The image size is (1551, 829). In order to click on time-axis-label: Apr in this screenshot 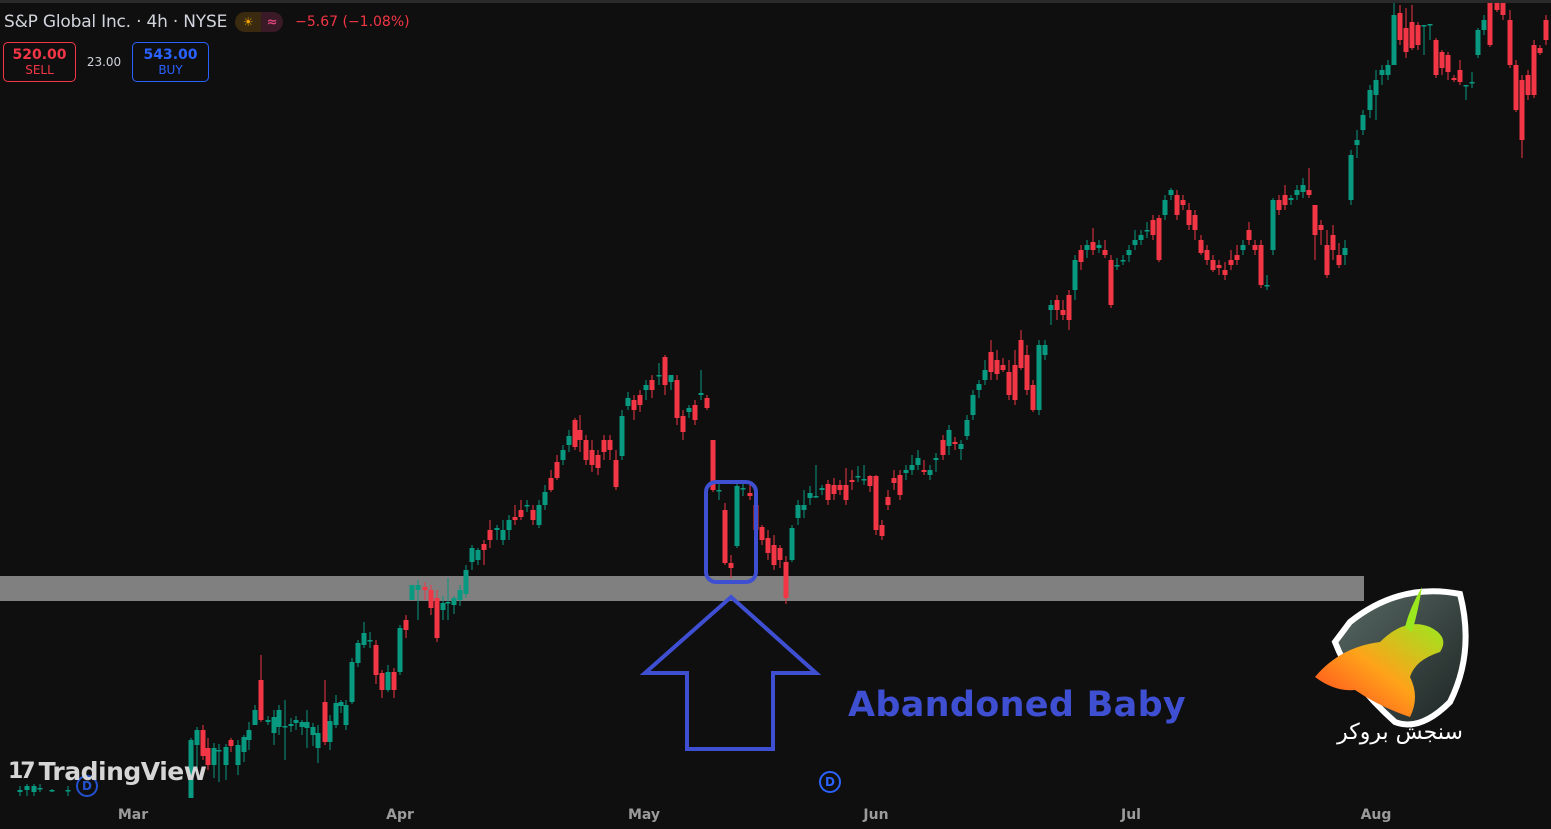, I will do `click(400, 815)`.